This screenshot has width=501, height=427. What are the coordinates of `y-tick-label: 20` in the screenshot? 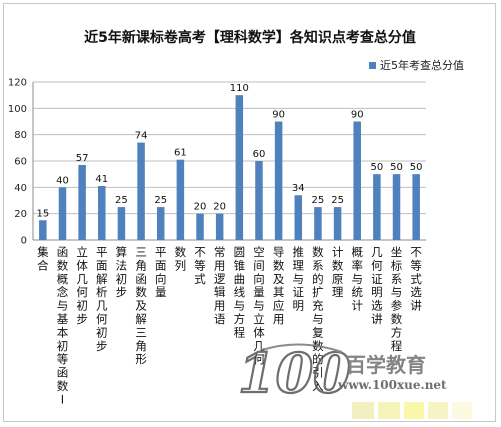 It's located at (20, 214).